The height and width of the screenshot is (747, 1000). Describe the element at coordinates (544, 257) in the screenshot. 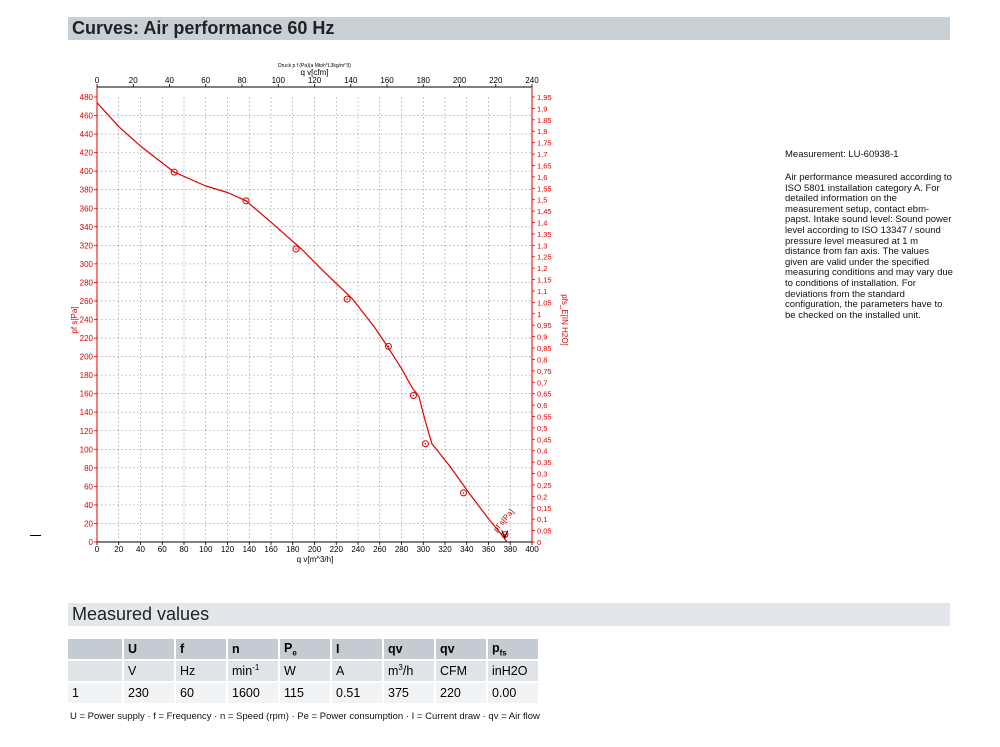

I see `y2-tick-label: 1,25` at that location.